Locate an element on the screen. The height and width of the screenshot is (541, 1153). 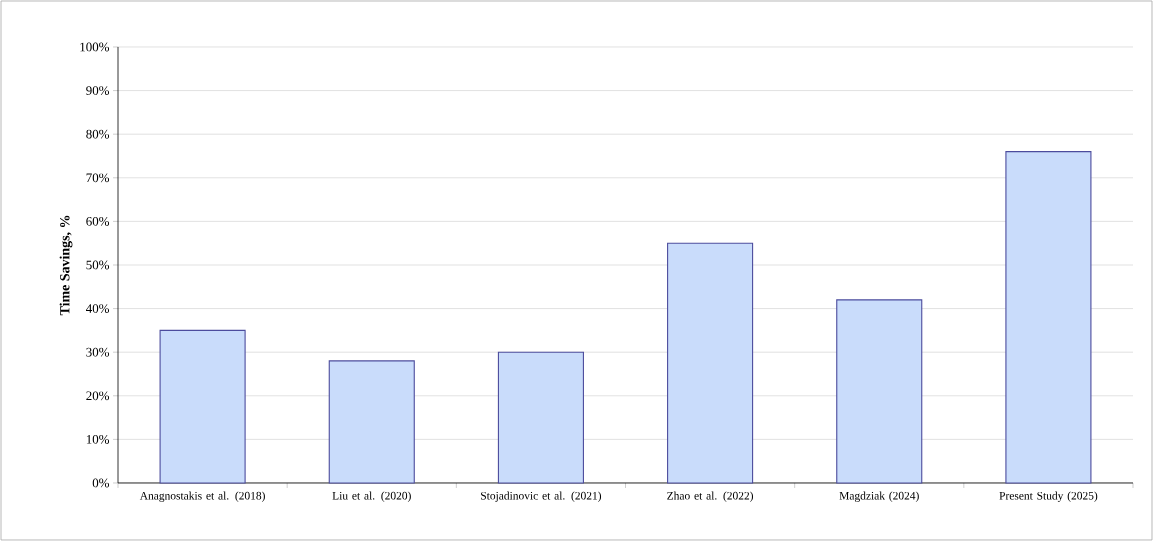
y-tick-label: 50% is located at coordinates (98, 265).